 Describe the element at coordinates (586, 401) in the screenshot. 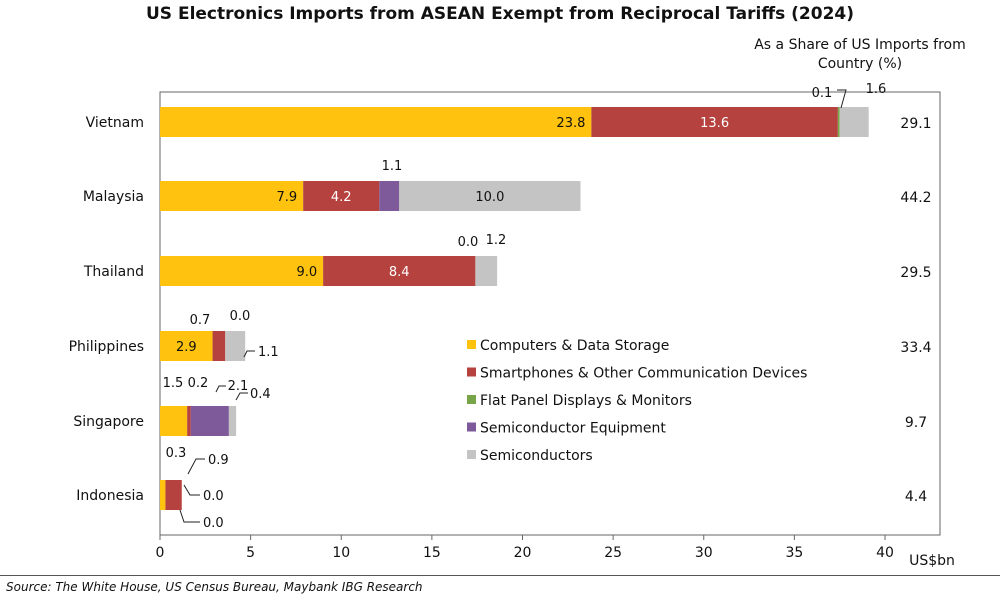

I see `legend-label: Flat Panel Displays & Monitors` at that location.